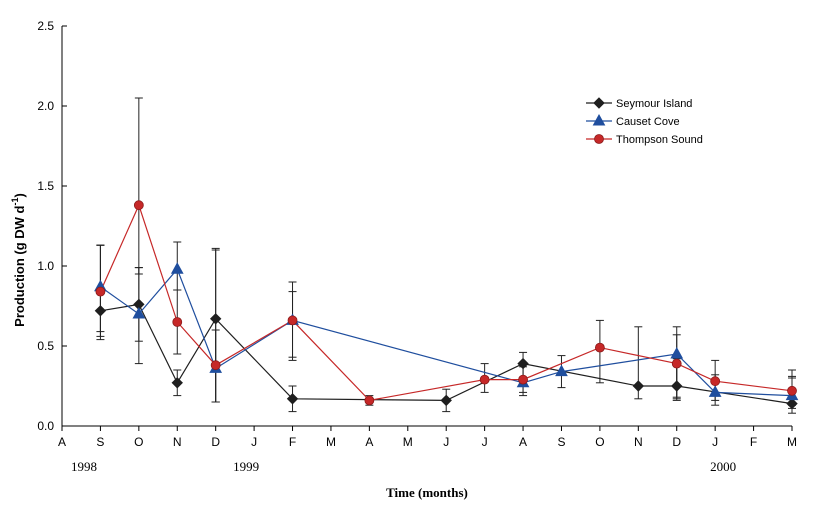 This screenshot has width=830, height=512. I want to click on year-label: 1999, so click(246, 466).